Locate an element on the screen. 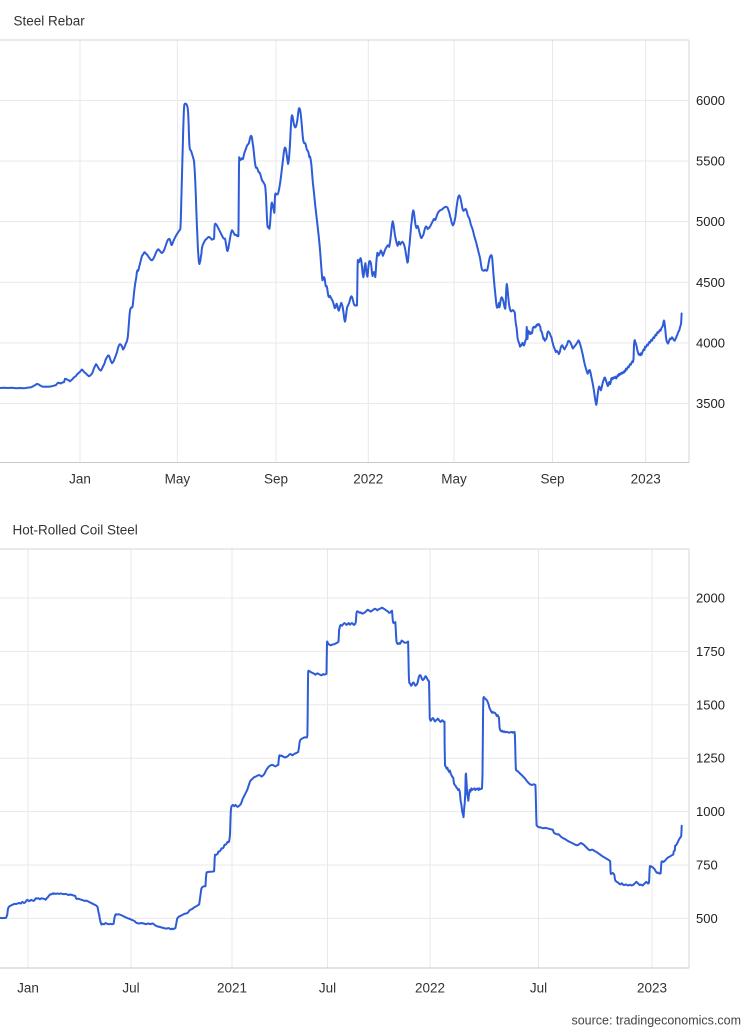 This screenshot has height=1033, width=750. svg-text: 4500 is located at coordinates (710, 282).